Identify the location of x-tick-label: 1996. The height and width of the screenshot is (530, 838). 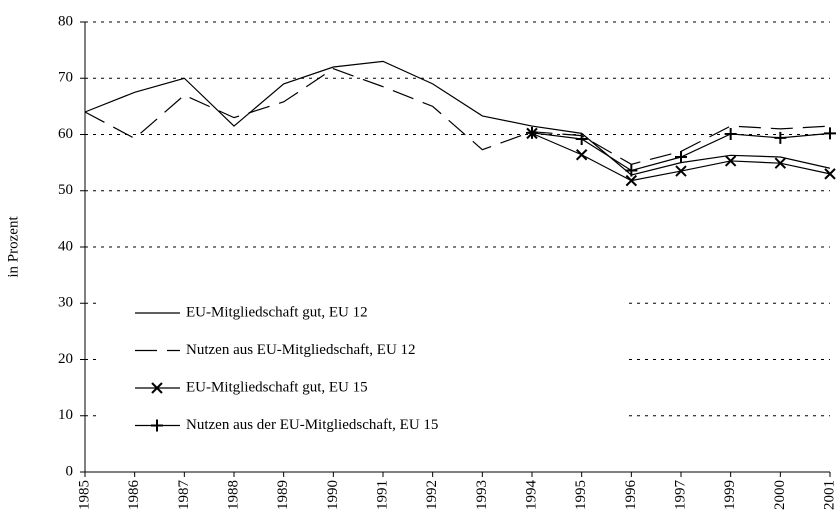
(631, 495).